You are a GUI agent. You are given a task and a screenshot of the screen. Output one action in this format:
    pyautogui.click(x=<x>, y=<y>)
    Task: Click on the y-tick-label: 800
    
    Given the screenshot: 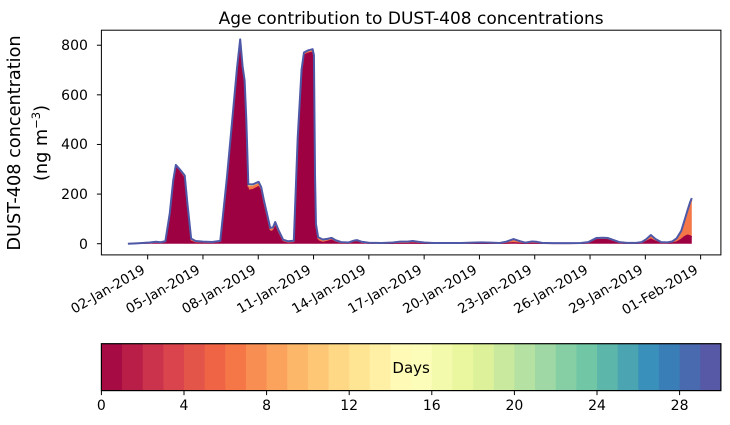 What is the action you would take?
    pyautogui.click(x=74, y=46)
    